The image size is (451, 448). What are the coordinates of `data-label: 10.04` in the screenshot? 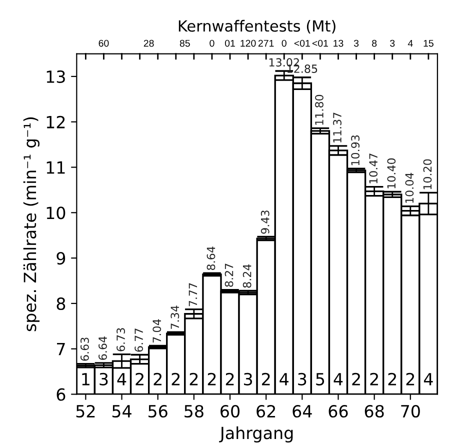 It's located at (409, 187).